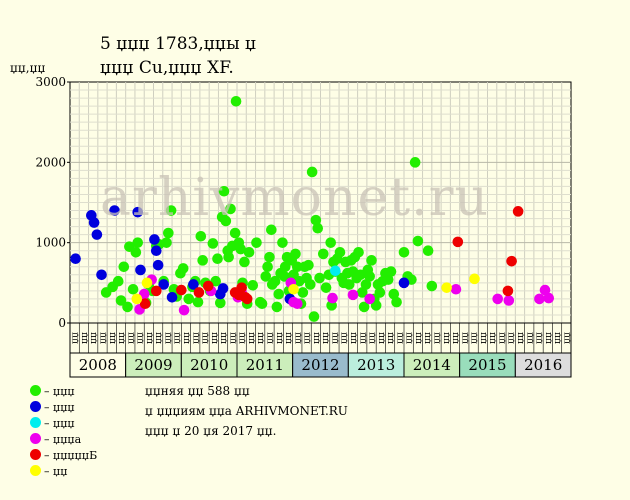 The height and width of the screenshot is (500, 630). I want to click on year-label: 2012, so click(320, 365).